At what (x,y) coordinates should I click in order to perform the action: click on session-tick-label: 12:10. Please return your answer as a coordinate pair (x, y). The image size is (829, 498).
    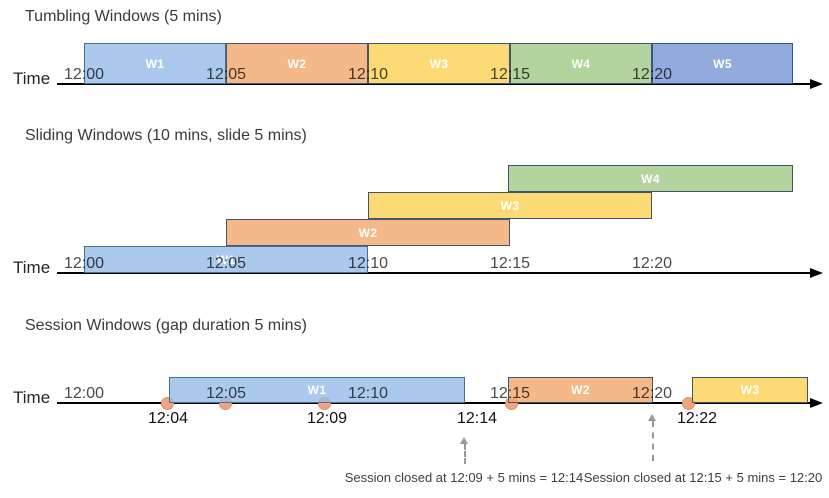
    Looking at the image, I should click on (368, 393).